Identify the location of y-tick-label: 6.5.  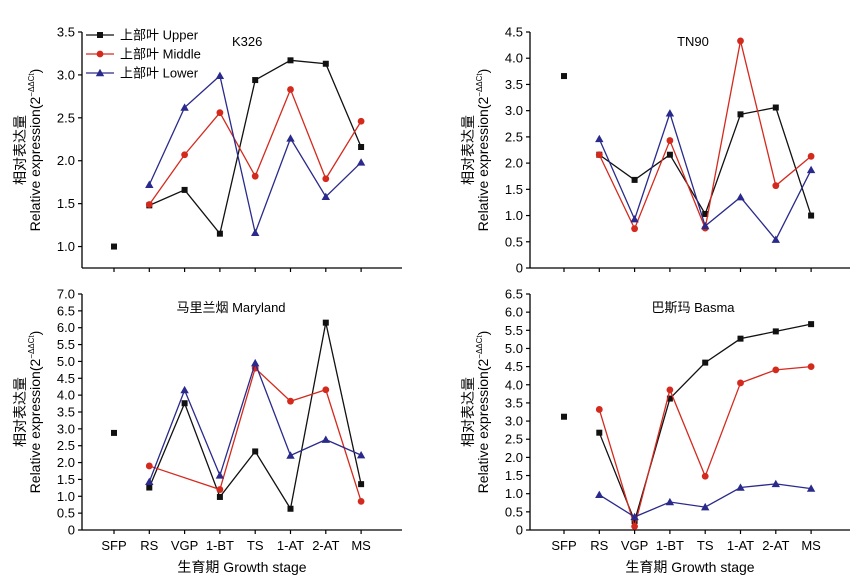
(66, 310).